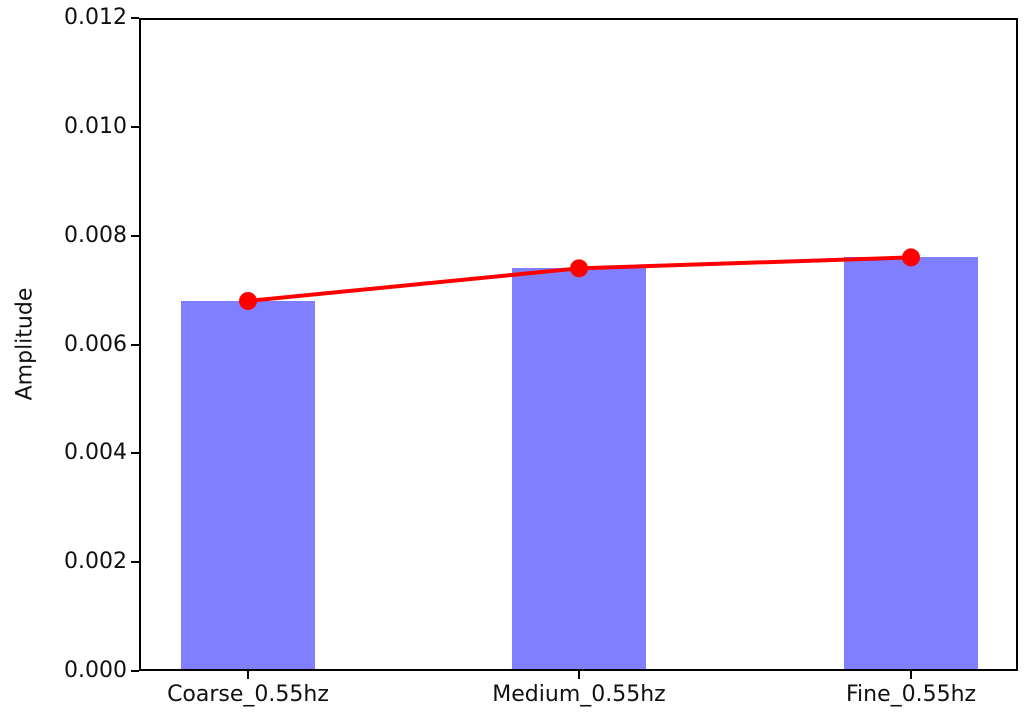 The height and width of the screenshot is (712, 1031). Describe the element at coordinates (579, 469) in the screenshot. I see `bar-medium_0.55hz` at that location.